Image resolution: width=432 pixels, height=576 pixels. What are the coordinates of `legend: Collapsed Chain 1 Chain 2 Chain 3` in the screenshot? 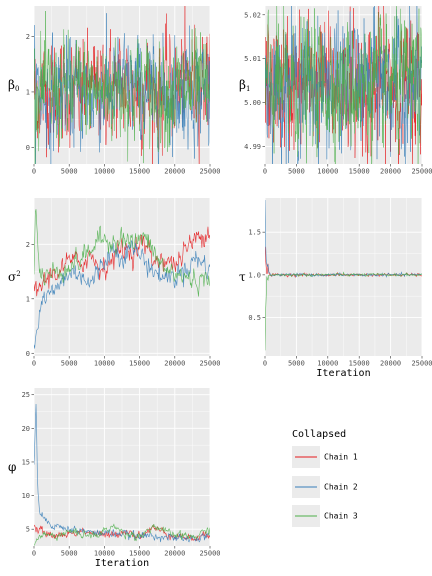 It's located at (325, 478).